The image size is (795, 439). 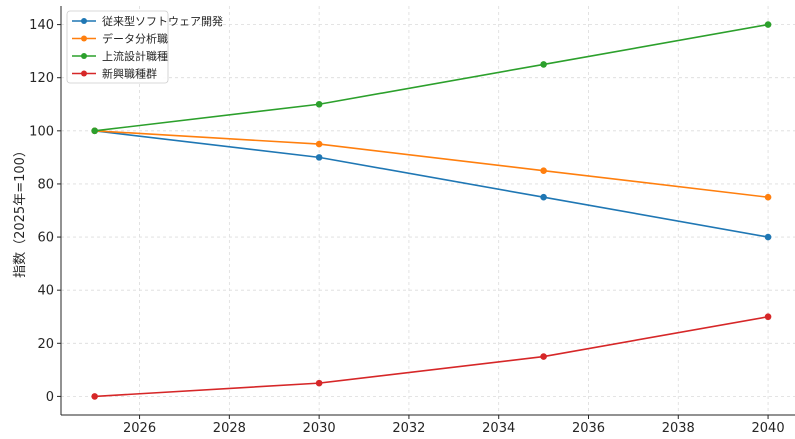 What do you see at coordinates (135, 39) in the screenshot?
I see `legend-label: データ分析職` at bounding box center [135, 39].